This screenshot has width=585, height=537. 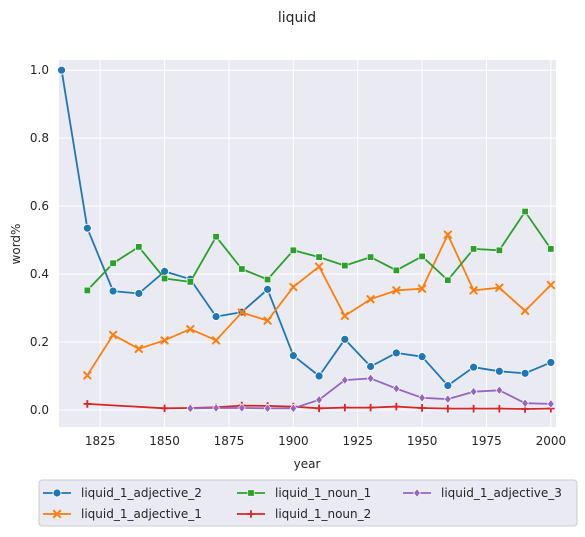 I want to click on legend-label: liquid_1_adjective_1, so click(x=141, y=514).